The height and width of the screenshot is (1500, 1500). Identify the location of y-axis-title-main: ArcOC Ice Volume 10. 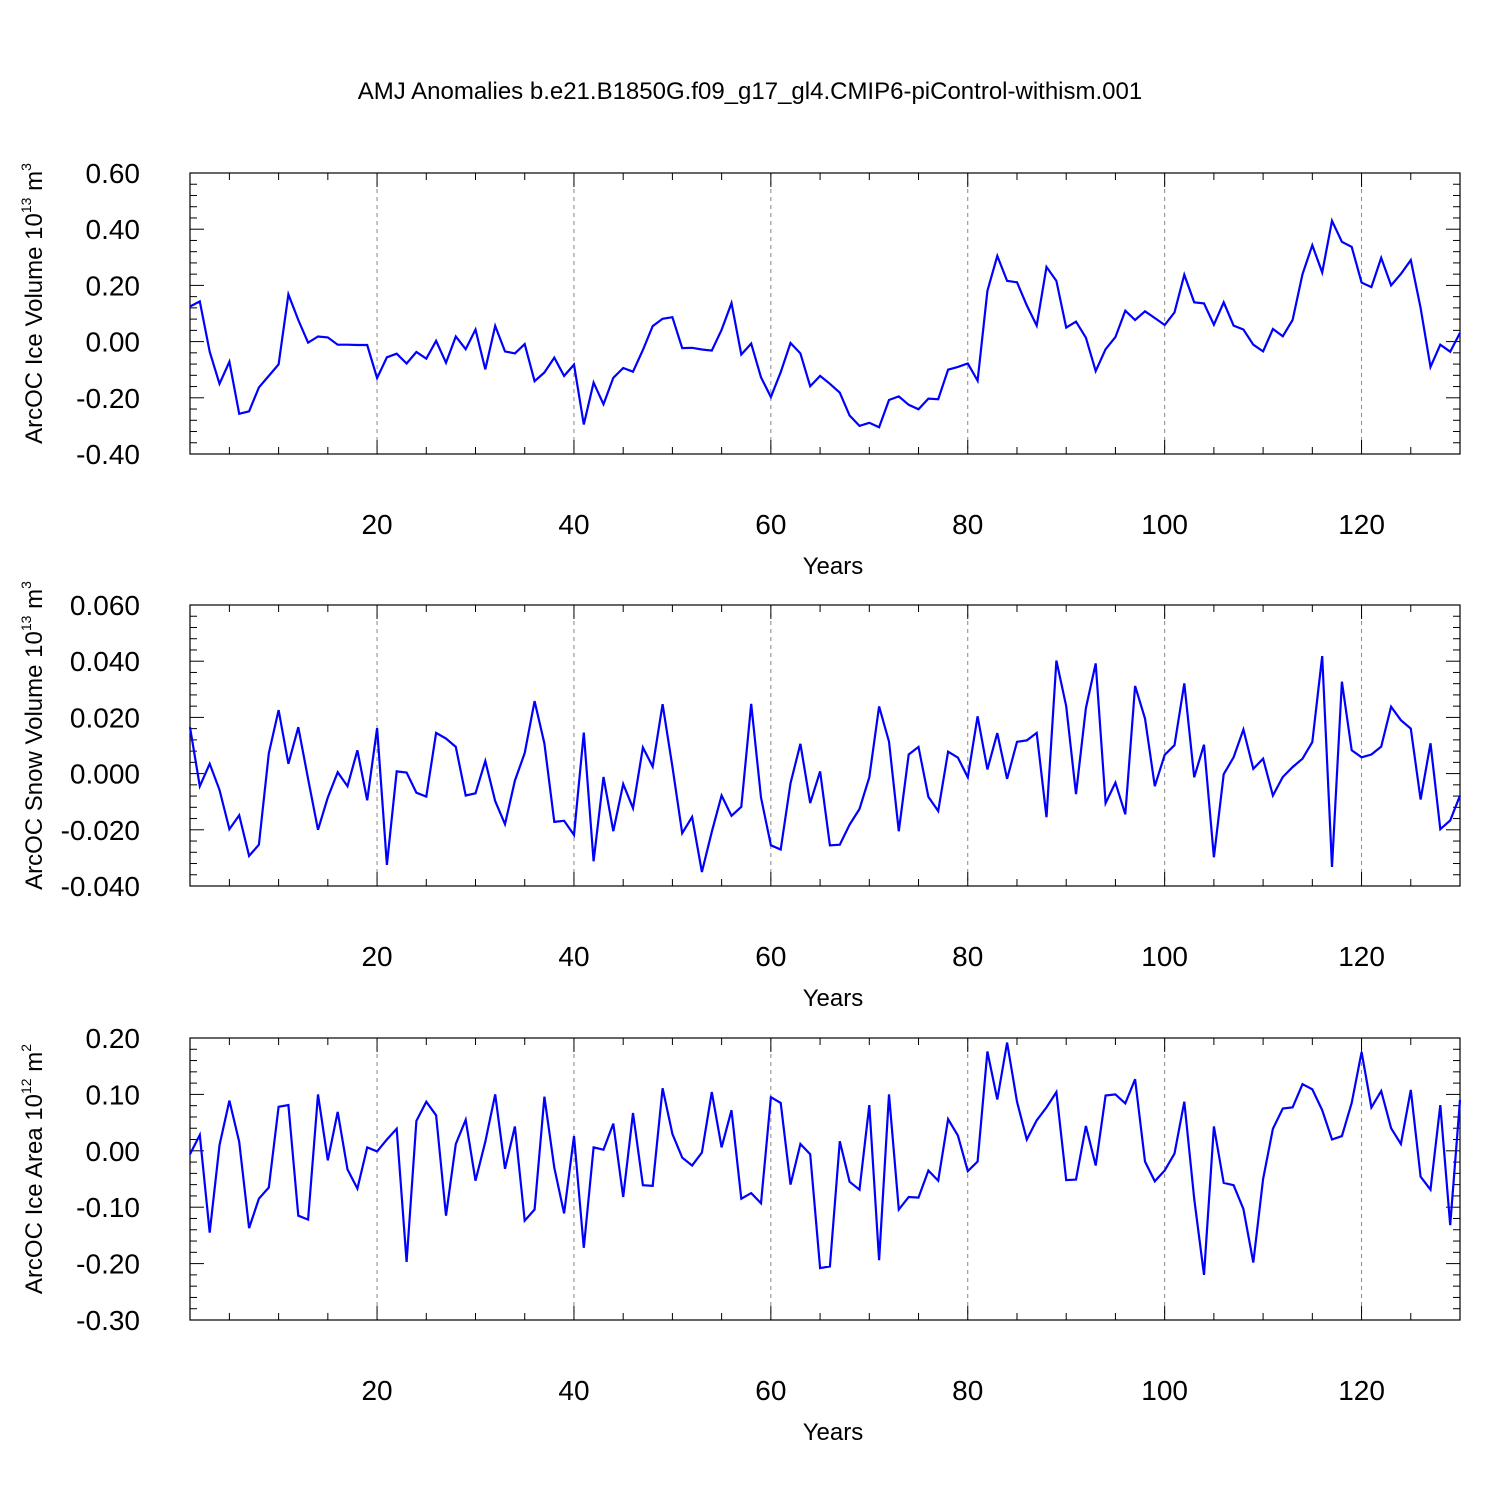
(34, 328).